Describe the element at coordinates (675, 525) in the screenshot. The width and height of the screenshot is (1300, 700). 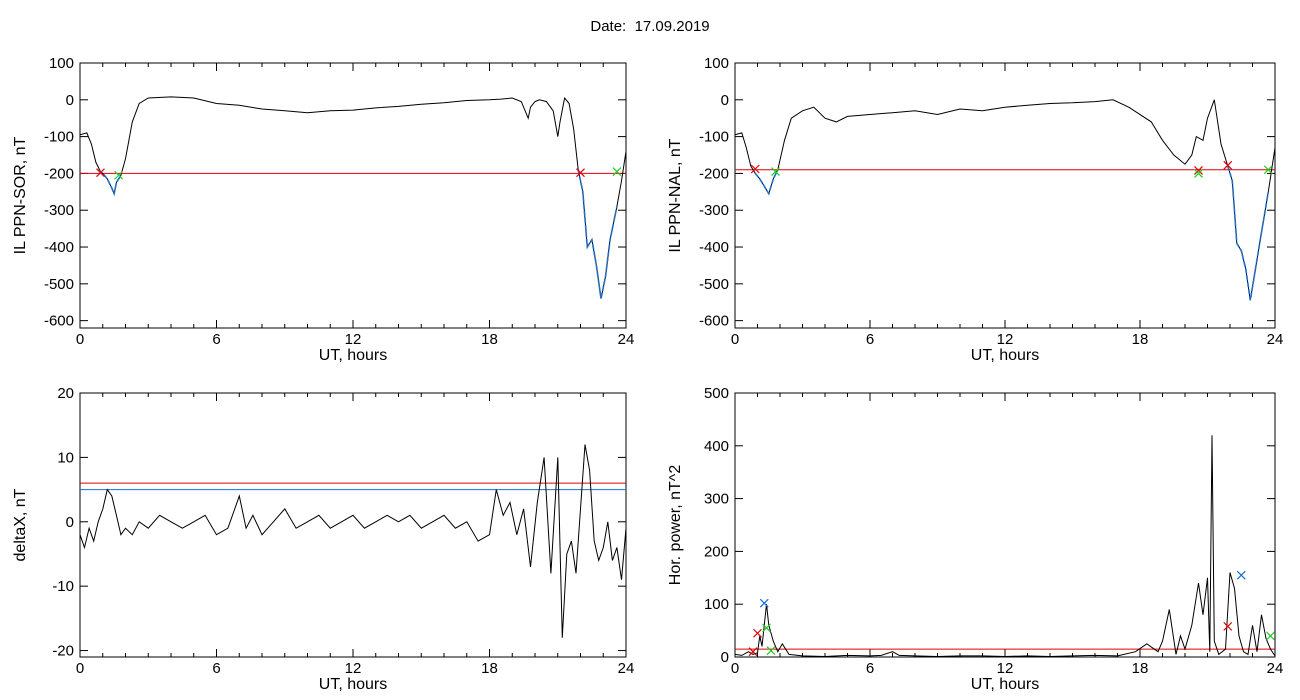
I see `y-axis-title: Hor. power, nT^2` at that location.